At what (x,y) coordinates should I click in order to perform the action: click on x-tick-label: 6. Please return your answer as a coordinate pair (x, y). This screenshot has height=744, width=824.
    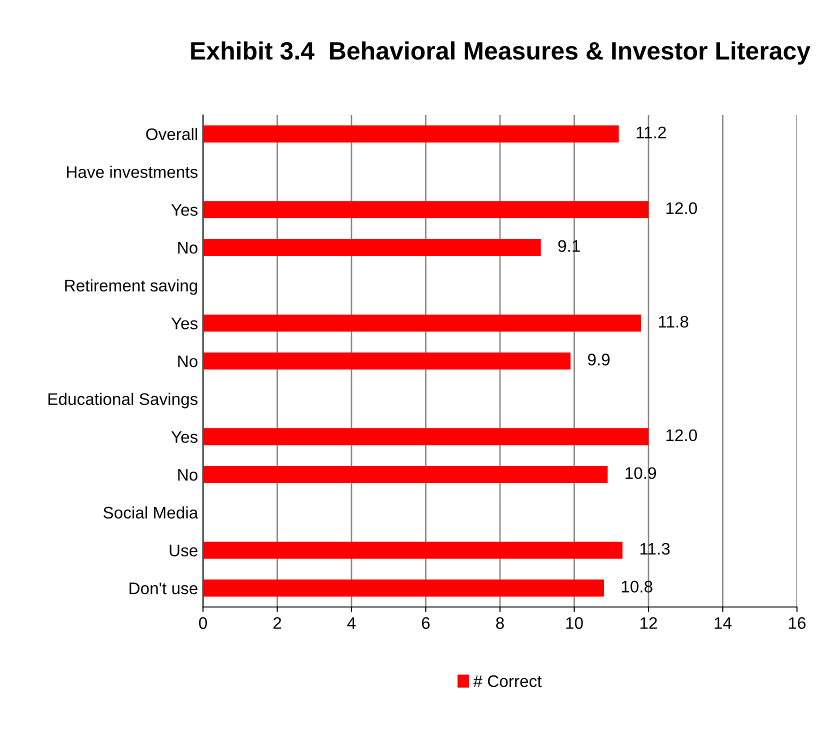
    Looking at the image, I should click on (426, 623).